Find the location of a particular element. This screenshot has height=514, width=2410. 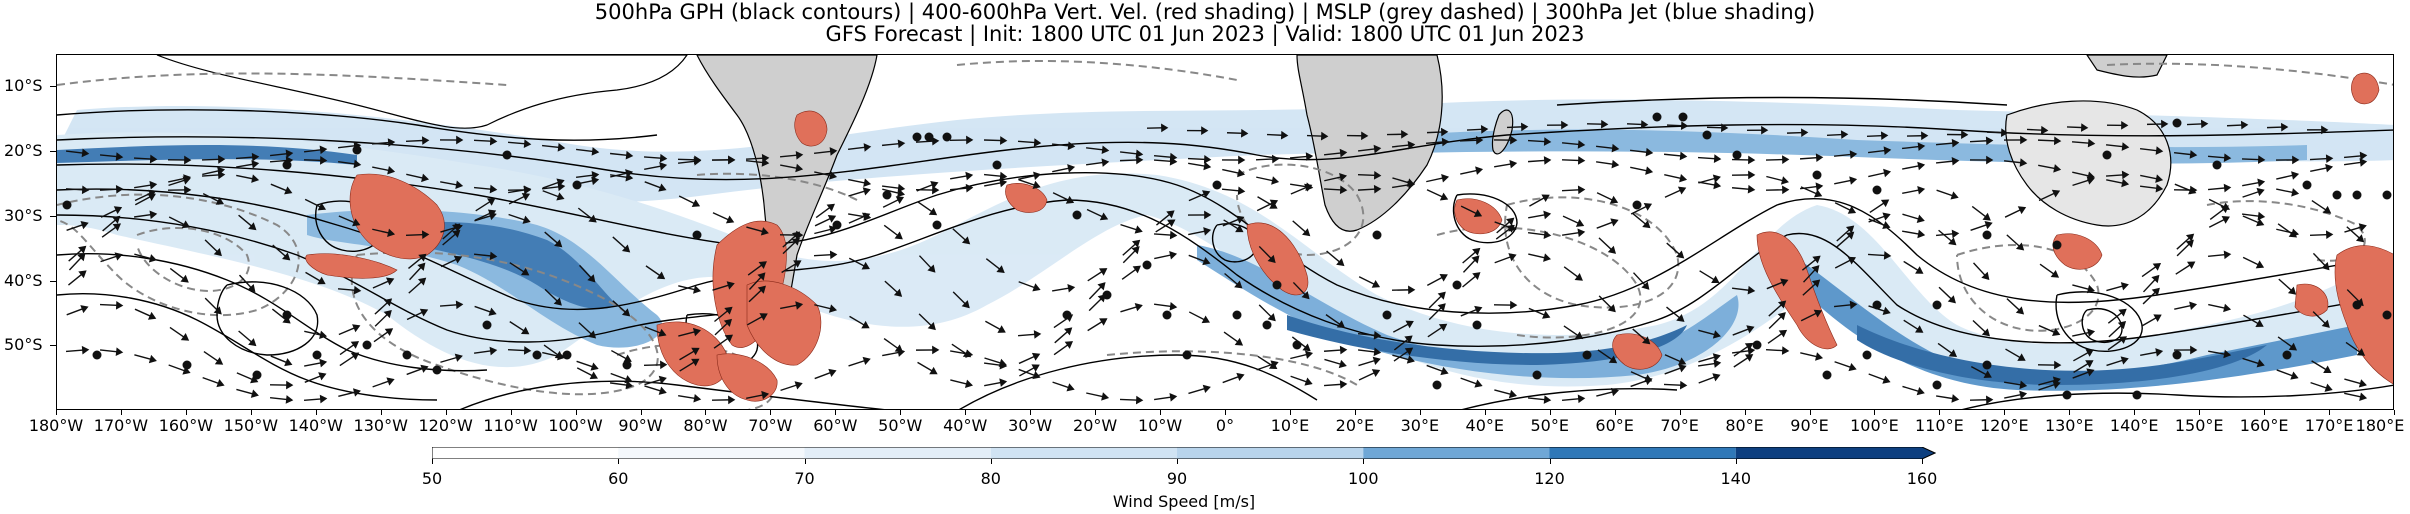

lon-tick-label: 180°E is located at coordinates (2380, 425).